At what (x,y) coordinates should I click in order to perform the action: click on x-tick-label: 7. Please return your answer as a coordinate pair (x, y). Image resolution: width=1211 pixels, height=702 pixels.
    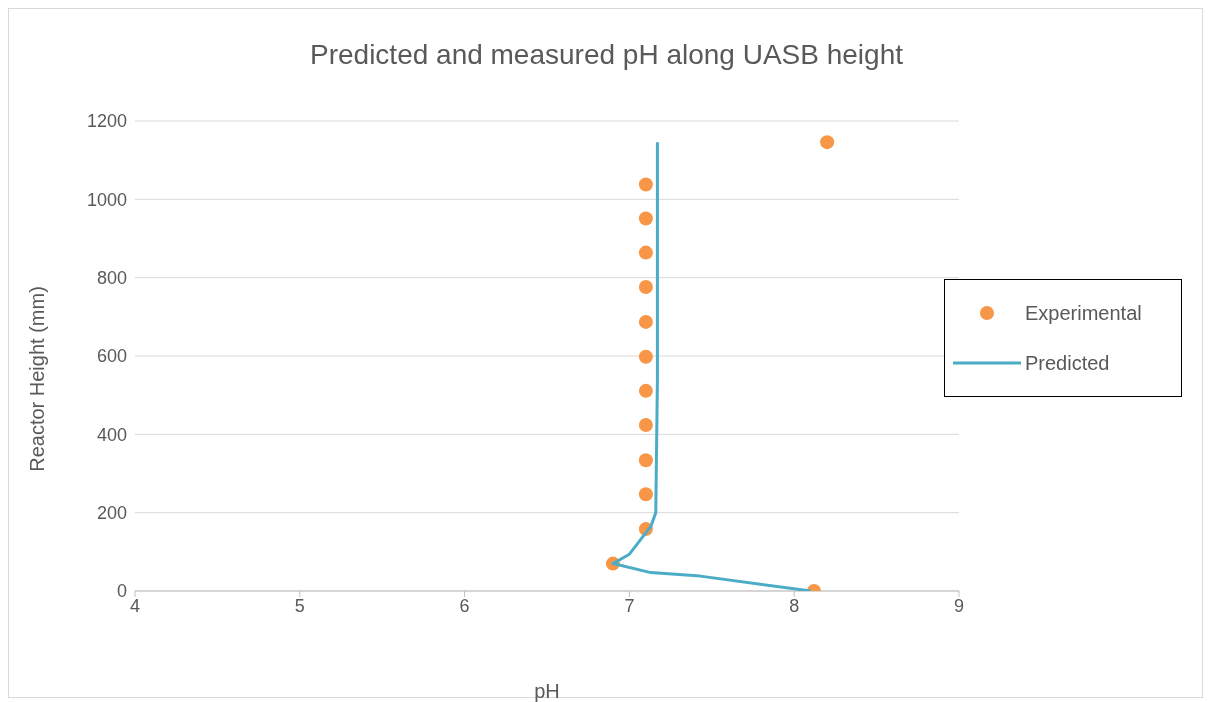
    Looking at the image, I should click on (629, 605).